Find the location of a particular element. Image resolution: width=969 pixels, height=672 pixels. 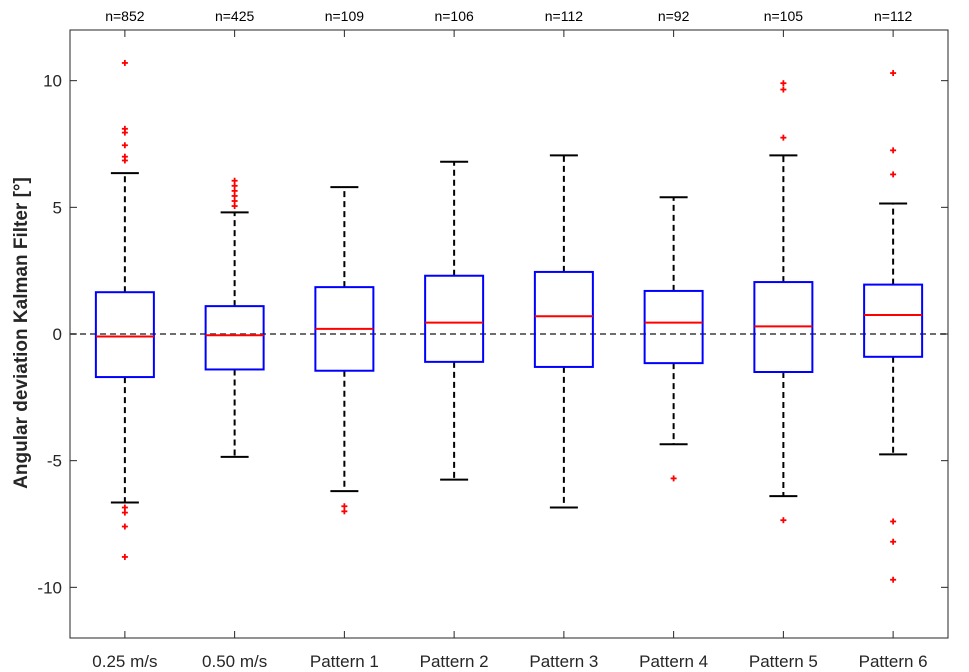

x-tick-label: Pattern 2 is located at coordinates (454, 661).